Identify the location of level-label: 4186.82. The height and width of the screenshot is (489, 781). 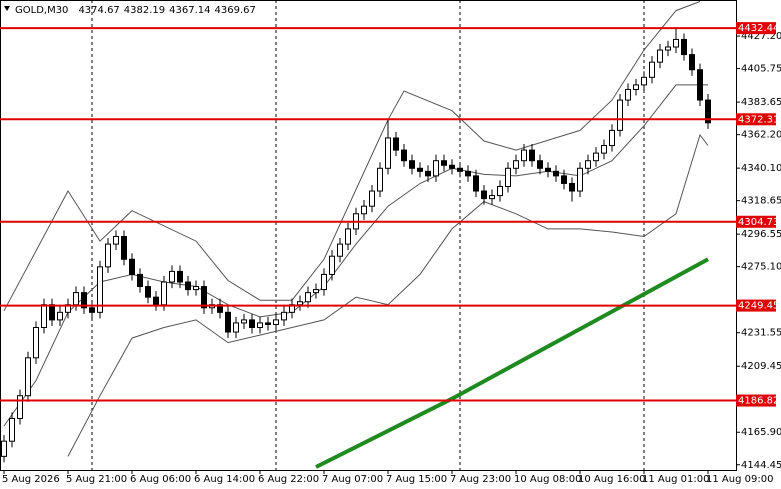
(758, 401).